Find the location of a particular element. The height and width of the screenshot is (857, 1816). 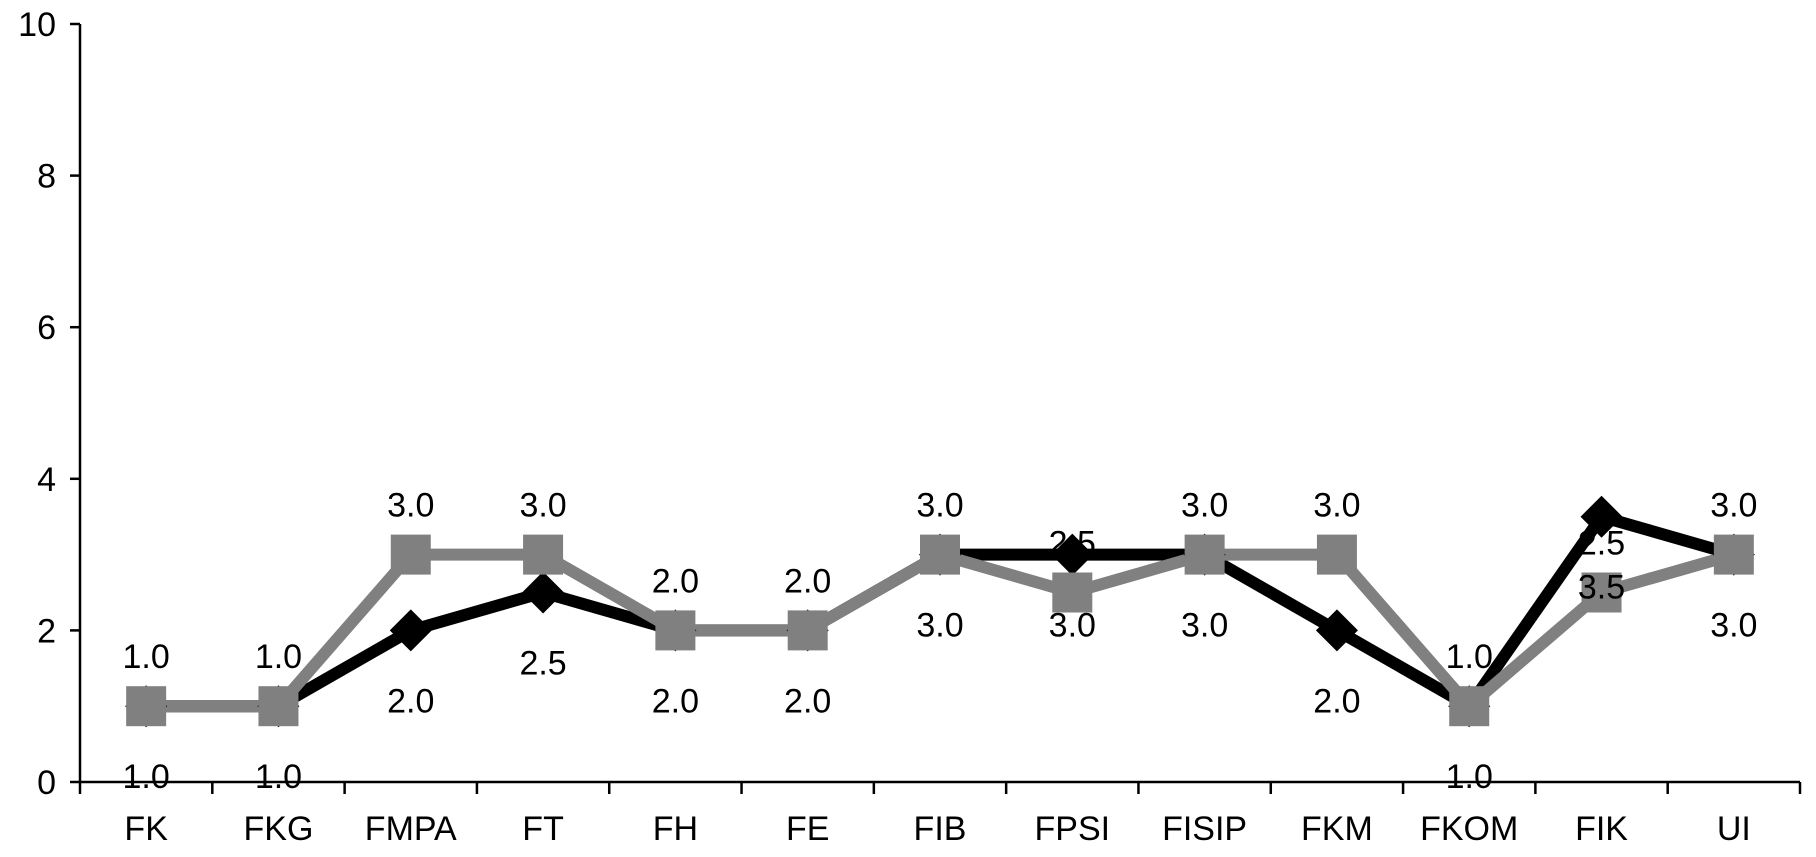

x-tick-label: FPSI is located at coordinates (1073, 829).